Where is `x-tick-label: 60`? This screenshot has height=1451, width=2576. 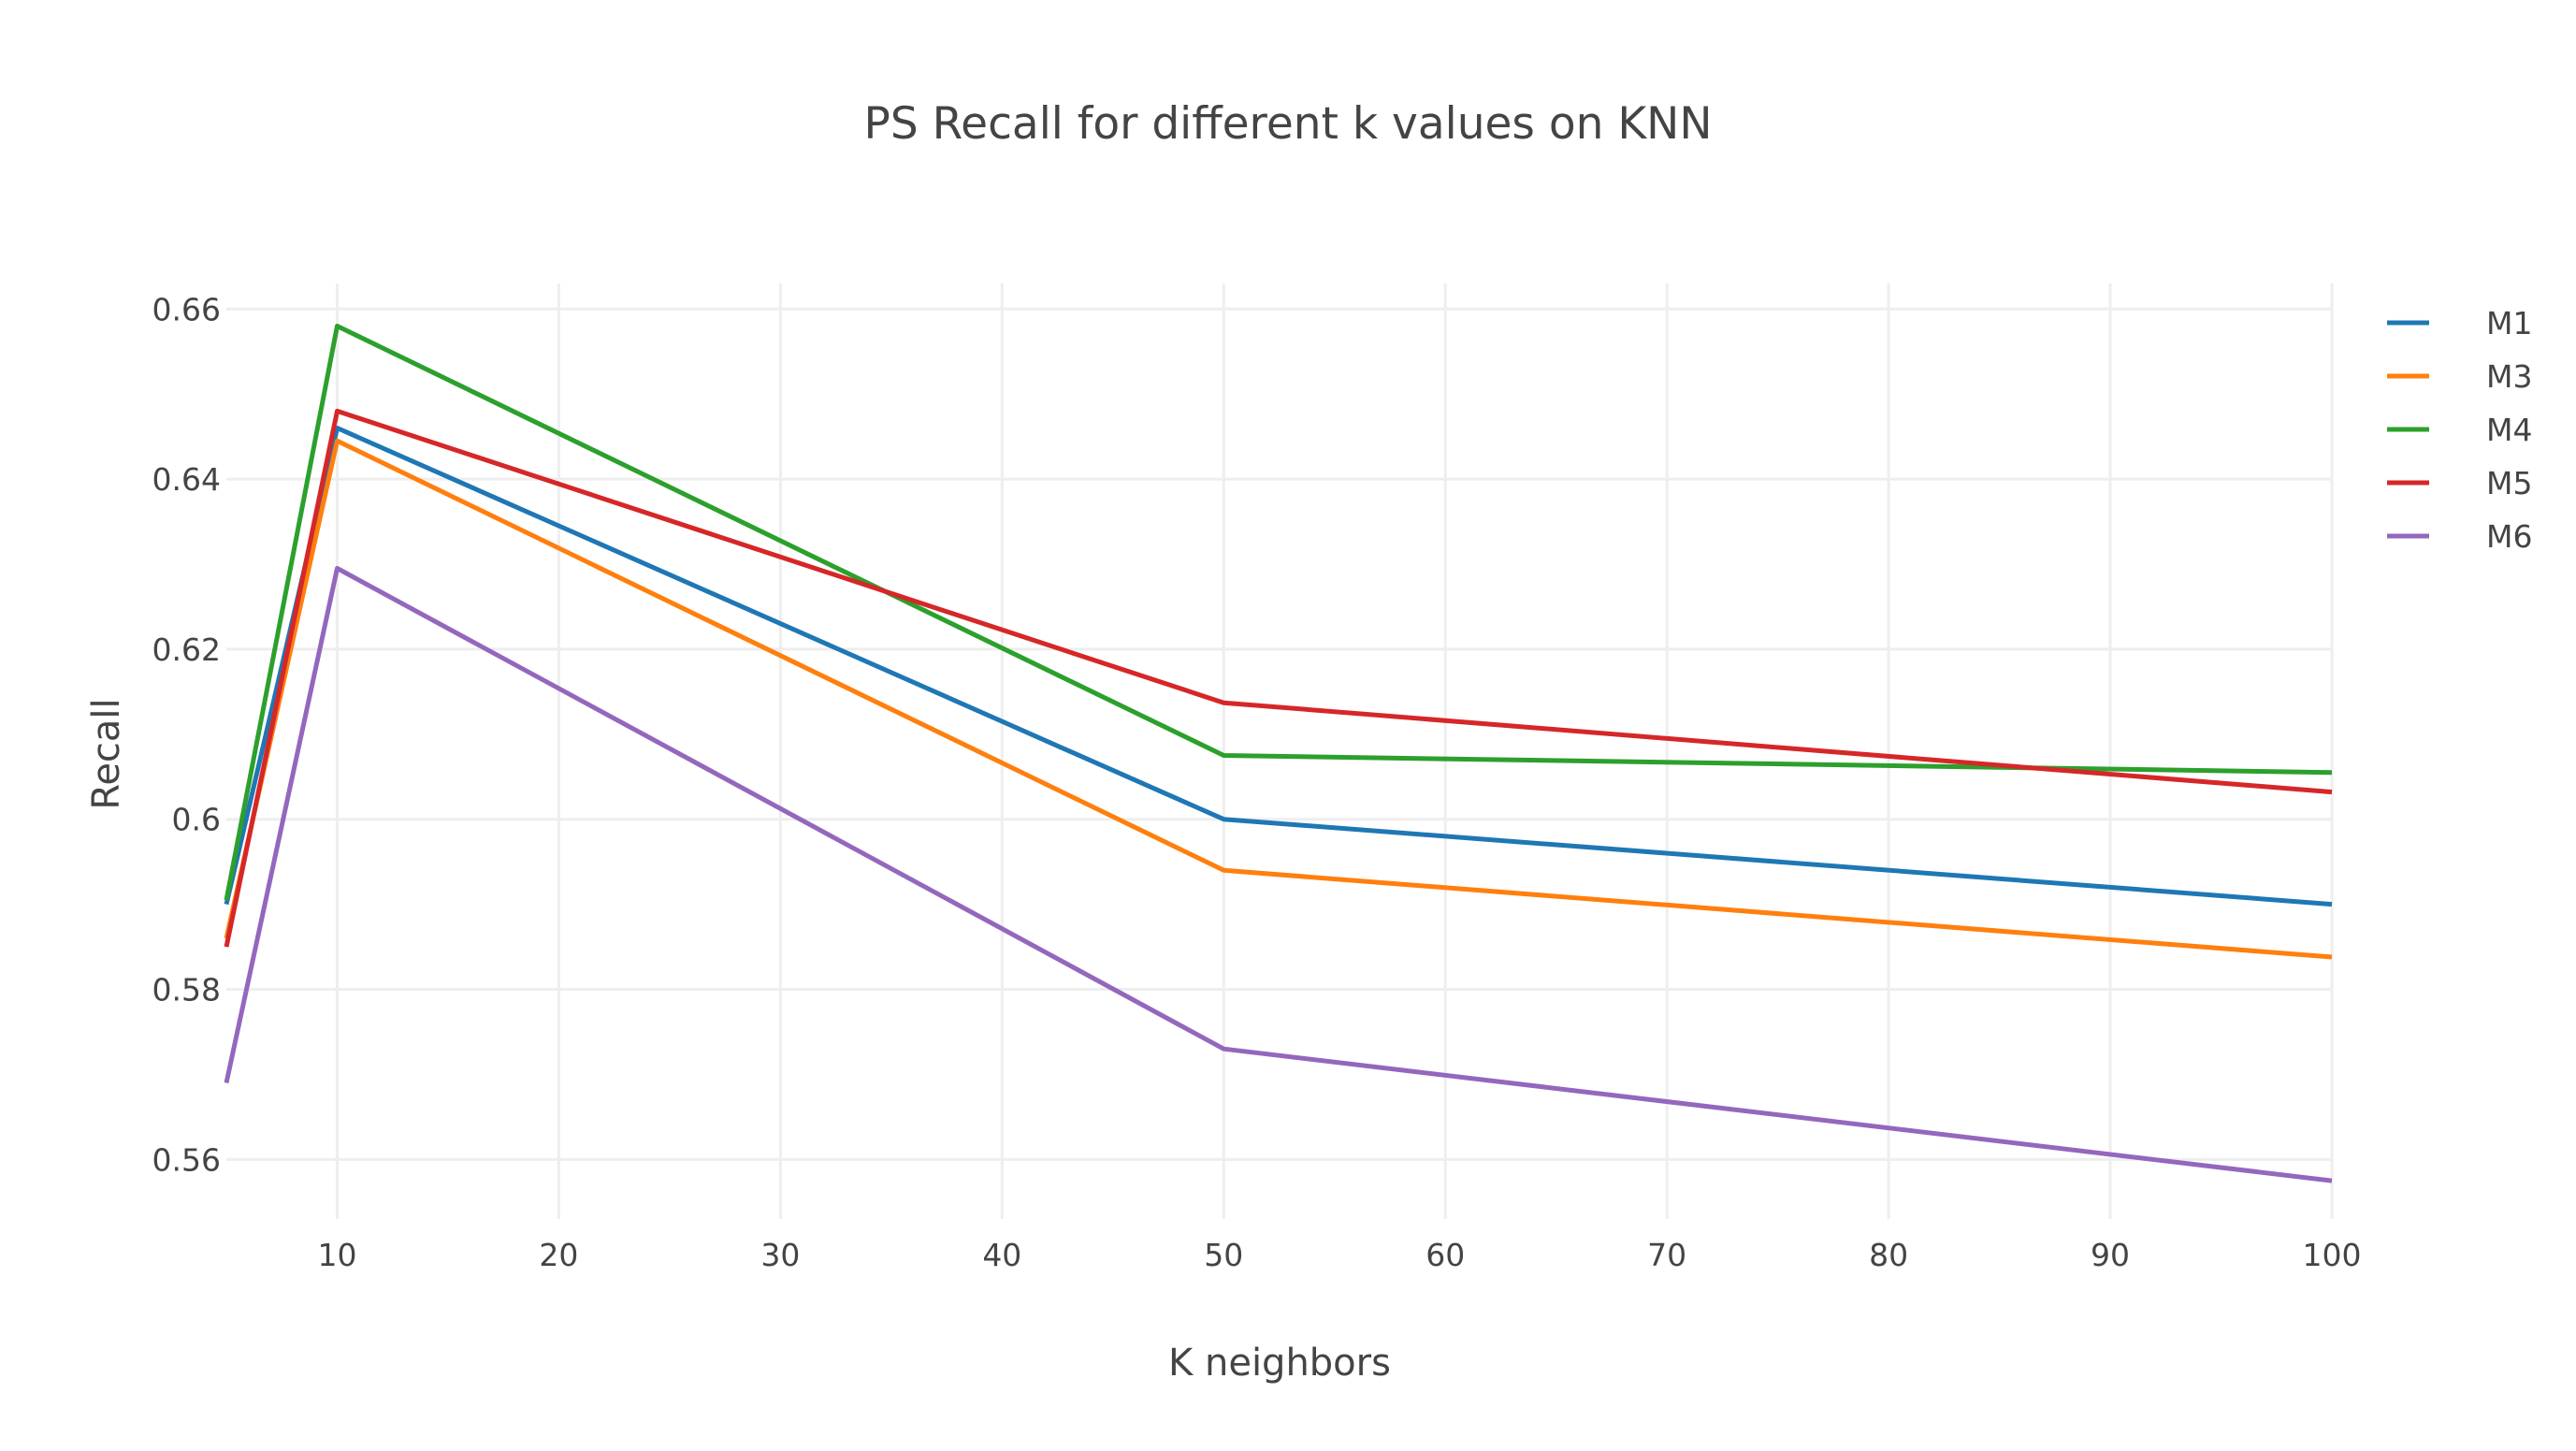 x-tick-label: 60 is located at coordinates (1445, 1255).